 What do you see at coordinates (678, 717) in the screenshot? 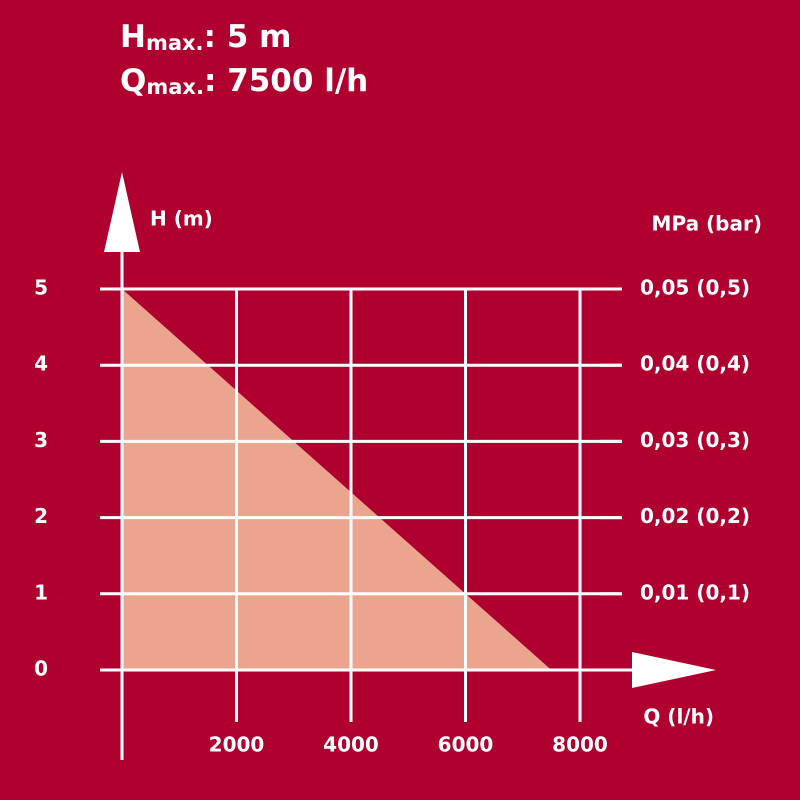
I see `x-axis-label: Q (l/h)` at bounding box center [678, 717].